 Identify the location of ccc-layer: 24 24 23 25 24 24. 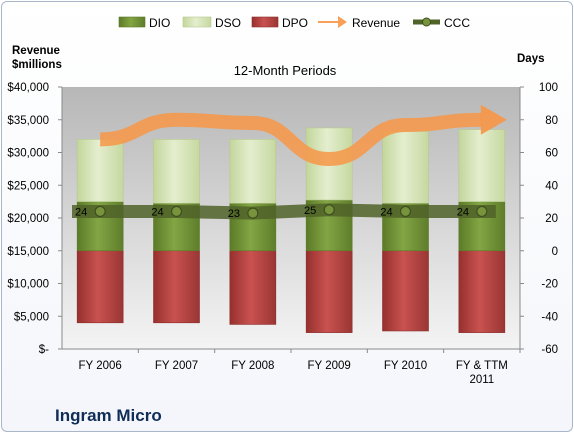
(284, 211).